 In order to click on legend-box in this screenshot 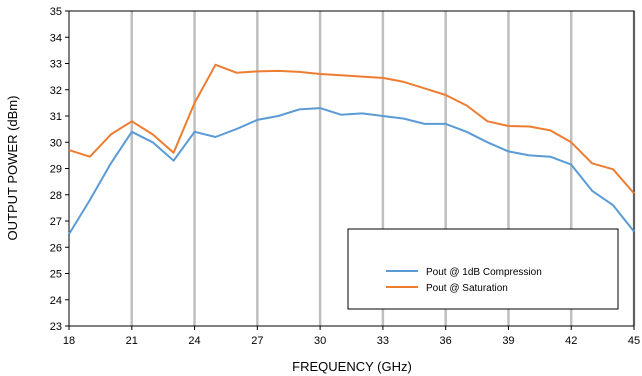, I will do `click(483, 269)`.